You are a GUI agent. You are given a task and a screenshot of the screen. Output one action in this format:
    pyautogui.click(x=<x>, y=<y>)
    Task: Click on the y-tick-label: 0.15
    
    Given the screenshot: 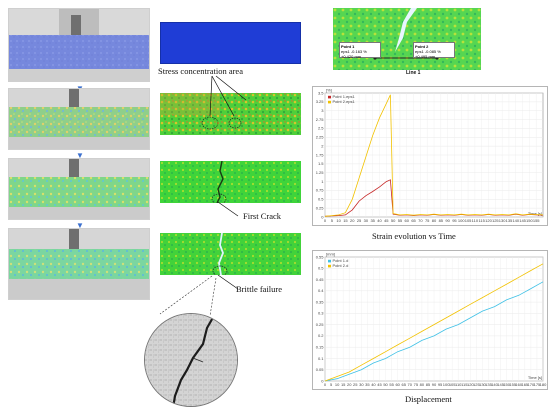 What is the action you would take?
    pyautogui.click(x=320, y=346)
    